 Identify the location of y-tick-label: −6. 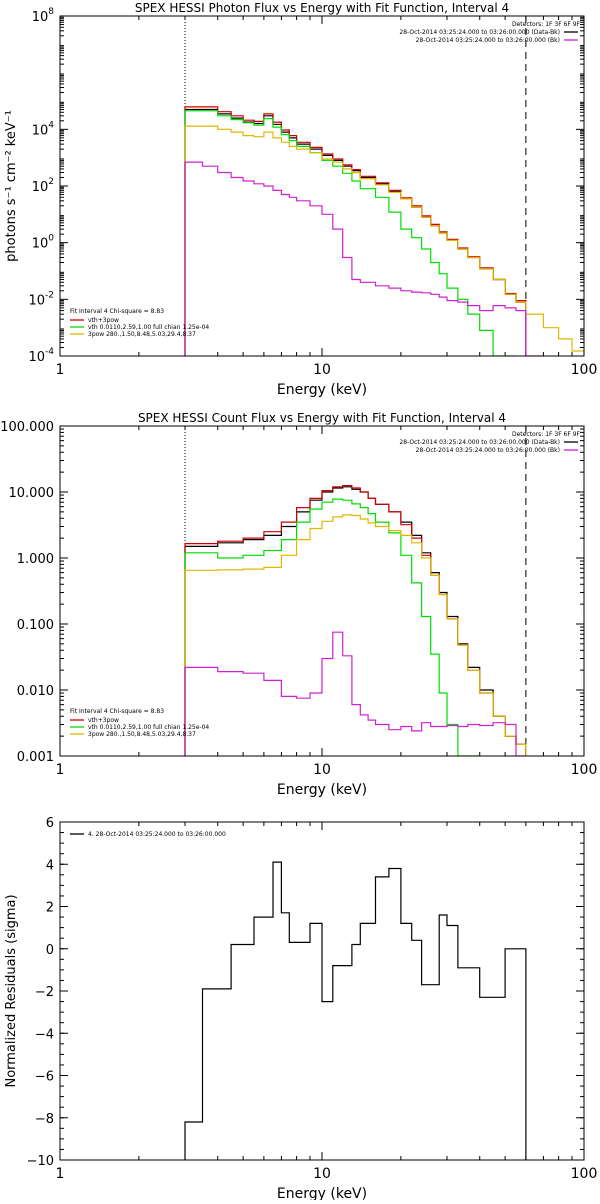
(44, 1077).